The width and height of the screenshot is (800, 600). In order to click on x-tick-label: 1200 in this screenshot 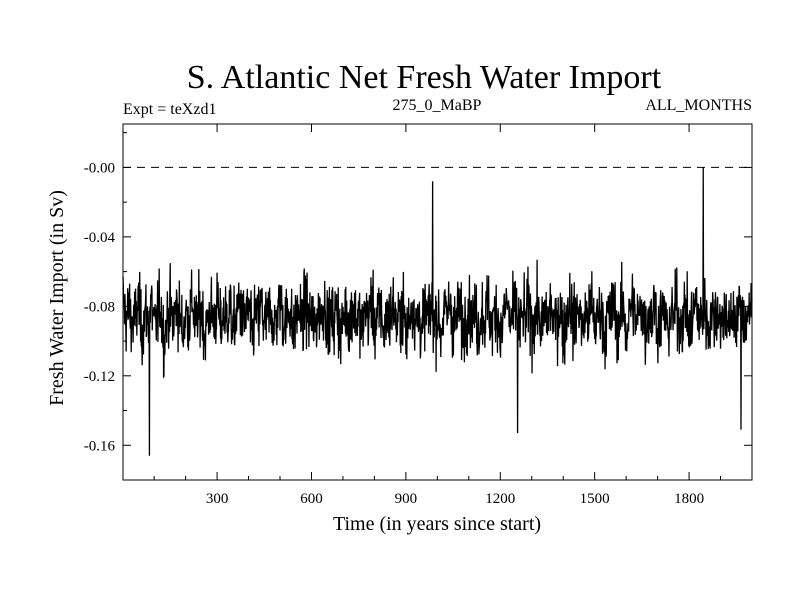, I will do `click(500, 499)`.